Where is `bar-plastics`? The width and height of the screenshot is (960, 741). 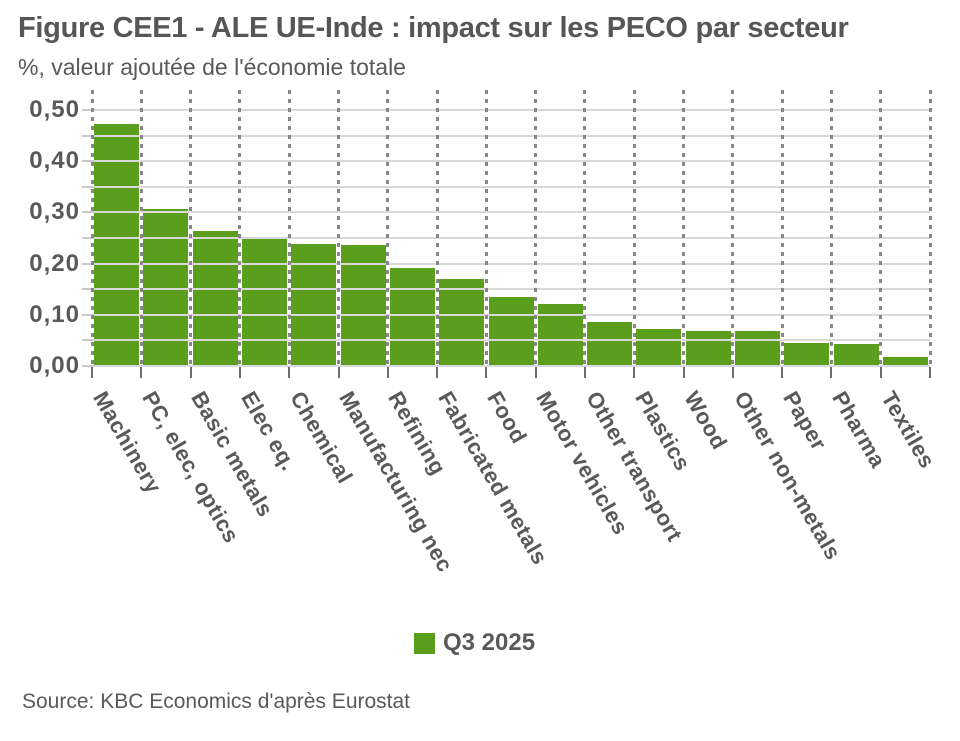 bar-plastics is located at coordinates (659, 347).